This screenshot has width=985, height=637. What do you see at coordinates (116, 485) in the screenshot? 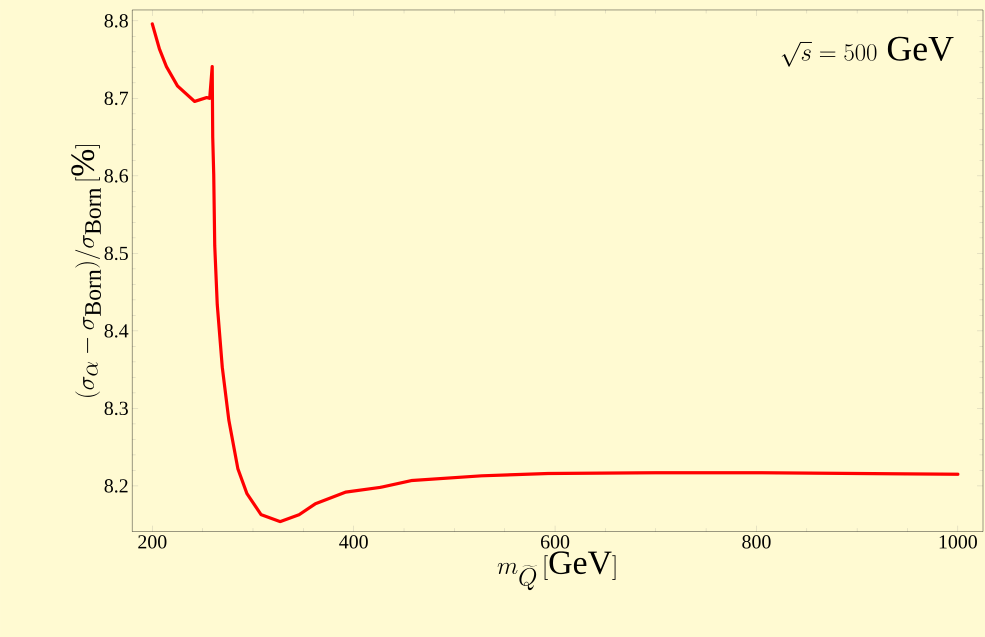
I see `y-tick-label: 8.2` at bounding box center [116, 485].